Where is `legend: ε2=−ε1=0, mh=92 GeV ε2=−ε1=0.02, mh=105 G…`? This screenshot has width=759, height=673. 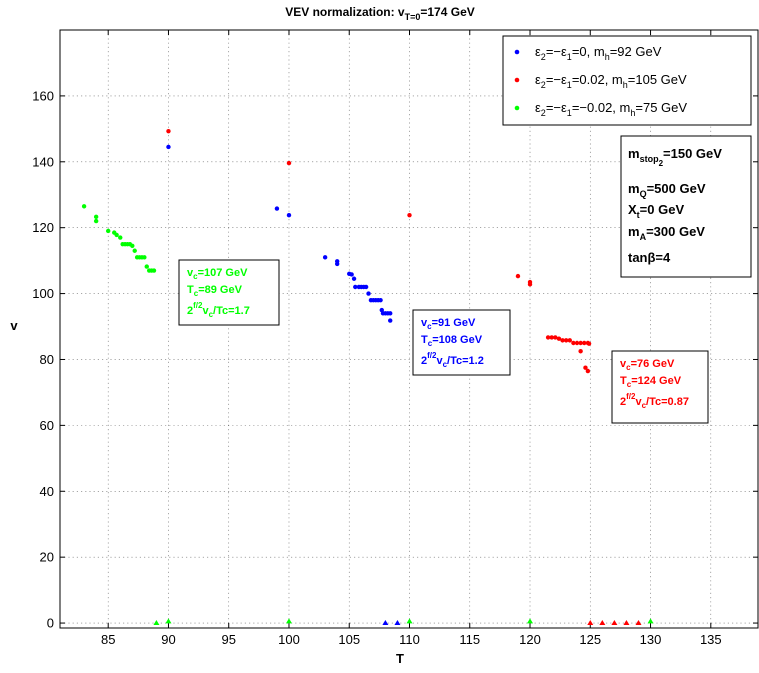
legend: ε2=−ε1=0, mh=92 GeV ε2=−ε1=0.02, mh=105 G… is located at coordinates (627, 80).